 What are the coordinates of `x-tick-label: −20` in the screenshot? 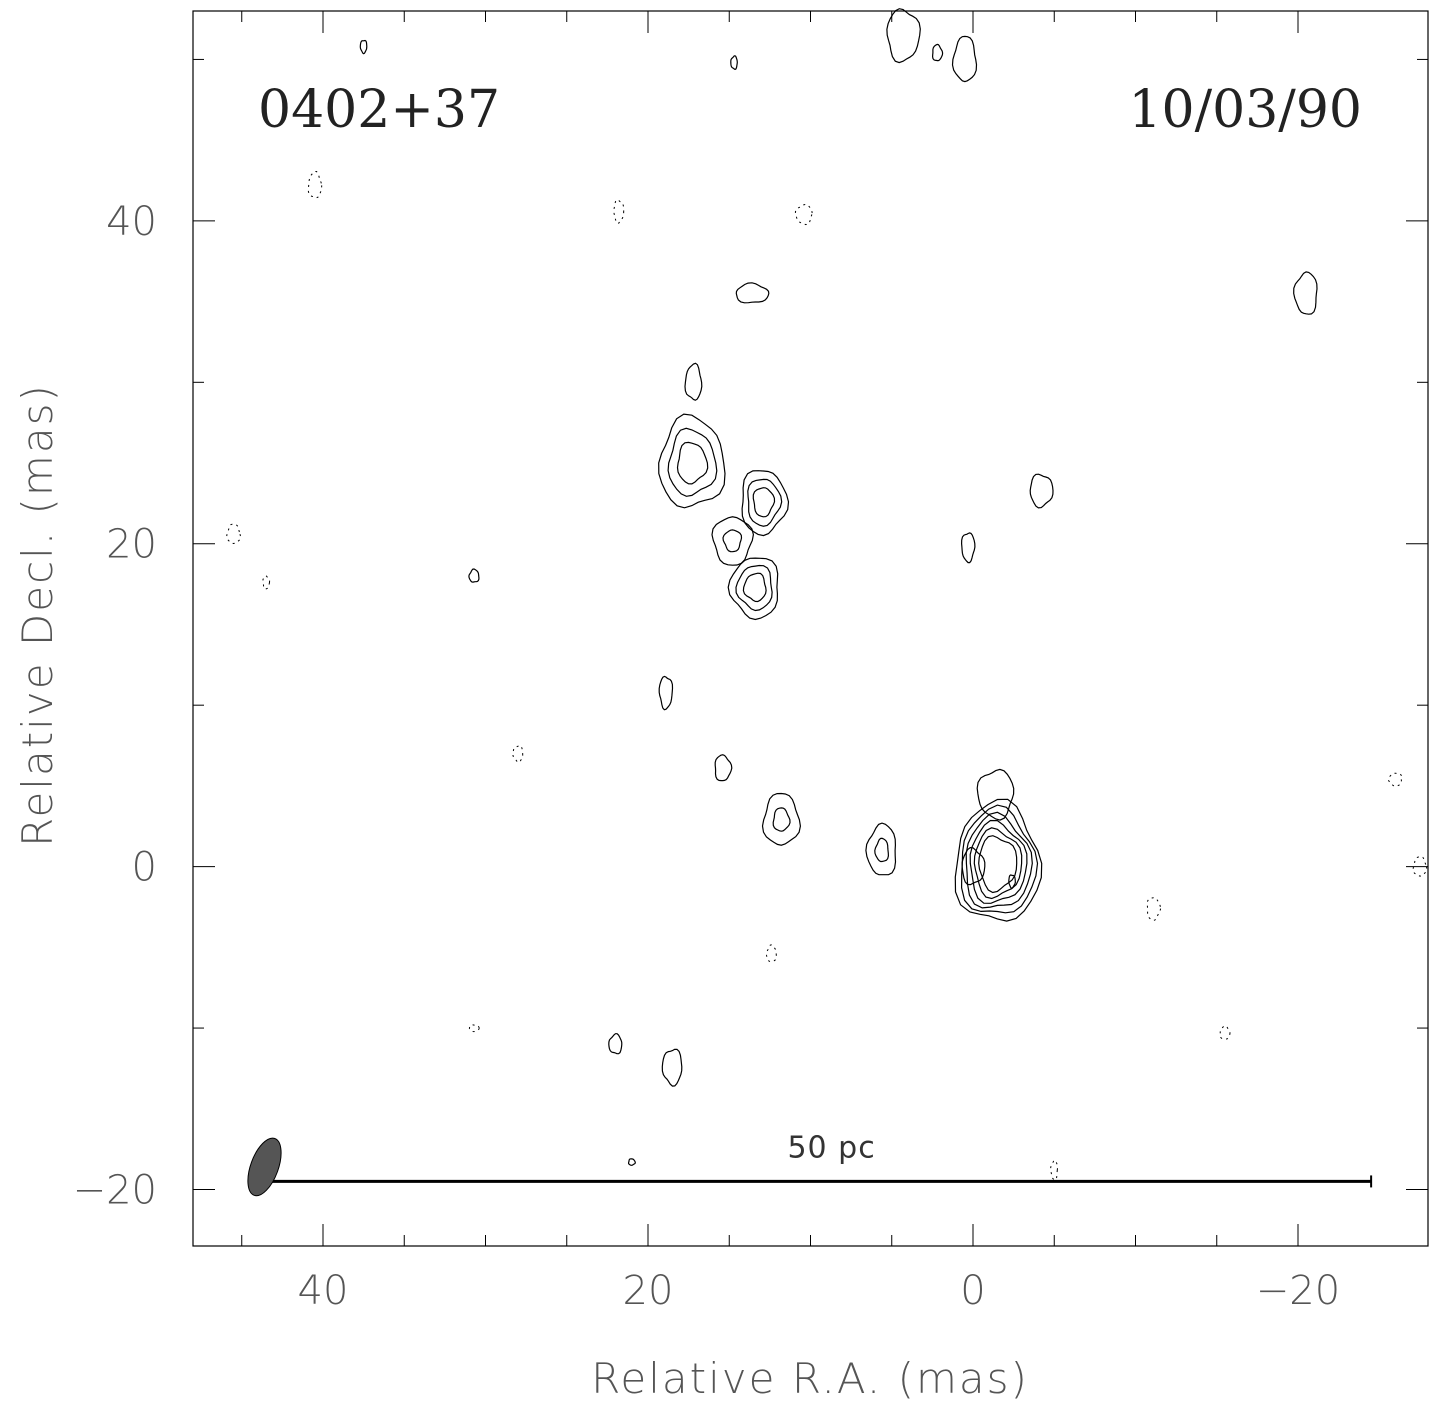 It's located at (1298, 1291).